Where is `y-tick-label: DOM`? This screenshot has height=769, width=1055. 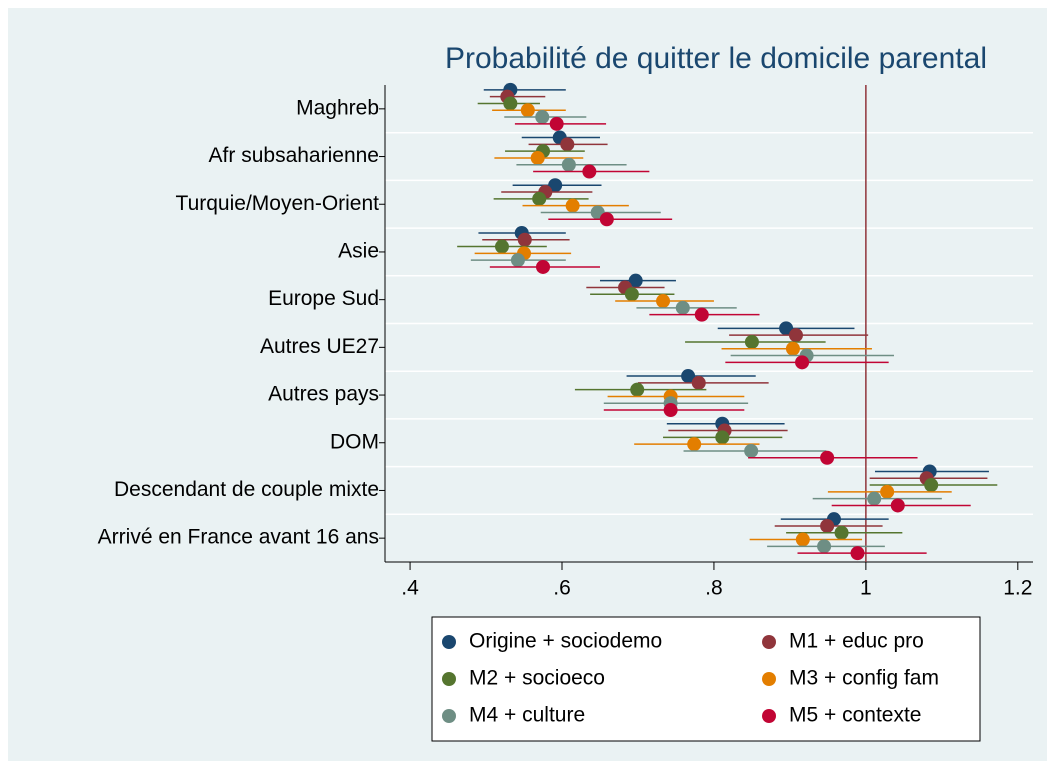 y-tick-label: DOM is located at coordinates (354, 441).